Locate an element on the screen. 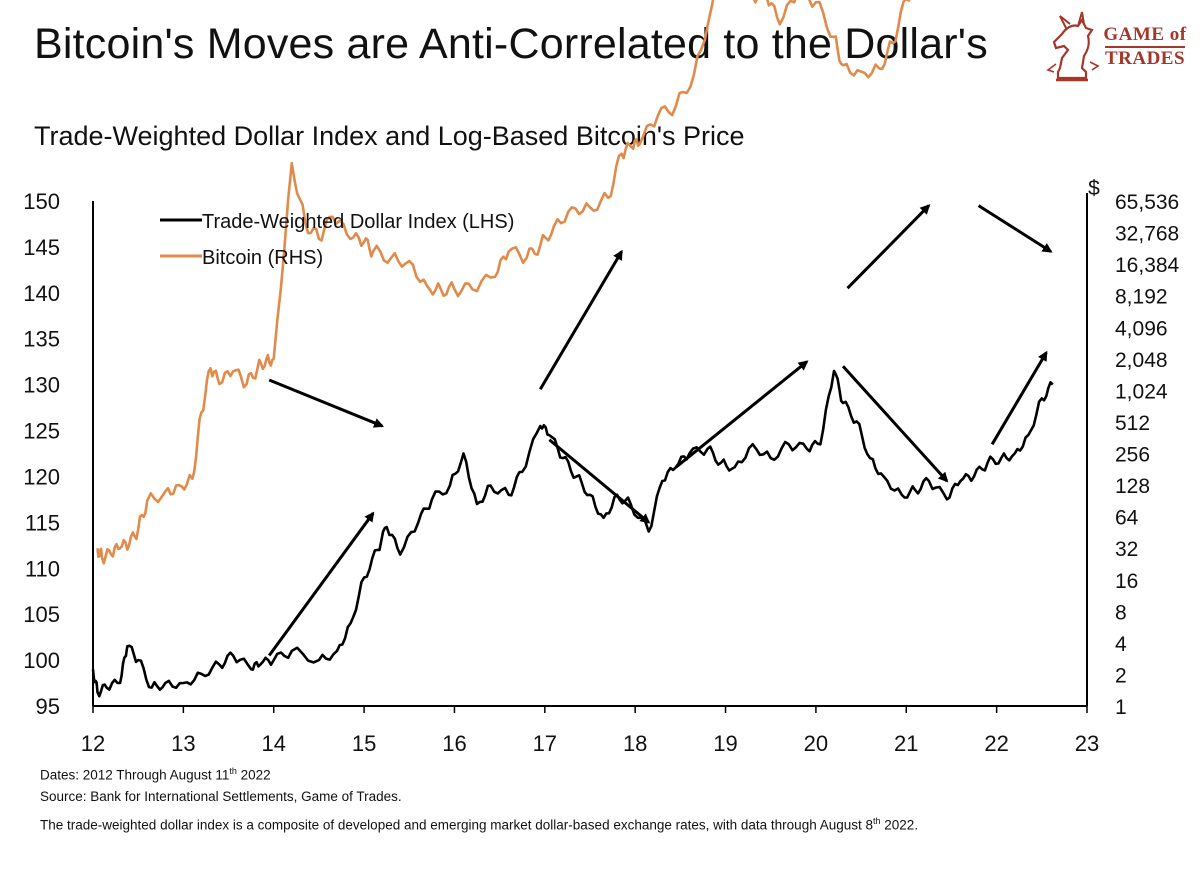 The width and height of the screenshot is (1200, 870). x-tick-label: 19 is located at coordinates (725, 743).